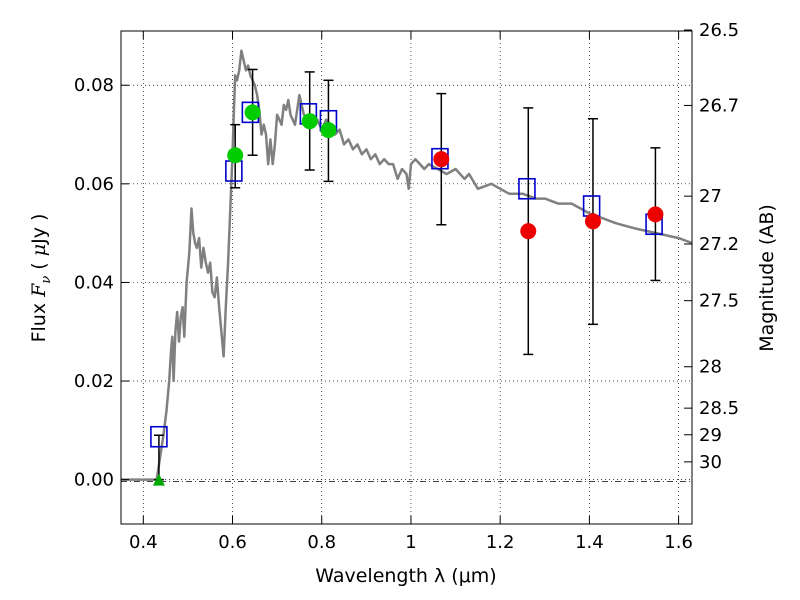 This screenshot has height=600, width=800. I want to click on x-tick-label: 0.8, so click(321, 542).